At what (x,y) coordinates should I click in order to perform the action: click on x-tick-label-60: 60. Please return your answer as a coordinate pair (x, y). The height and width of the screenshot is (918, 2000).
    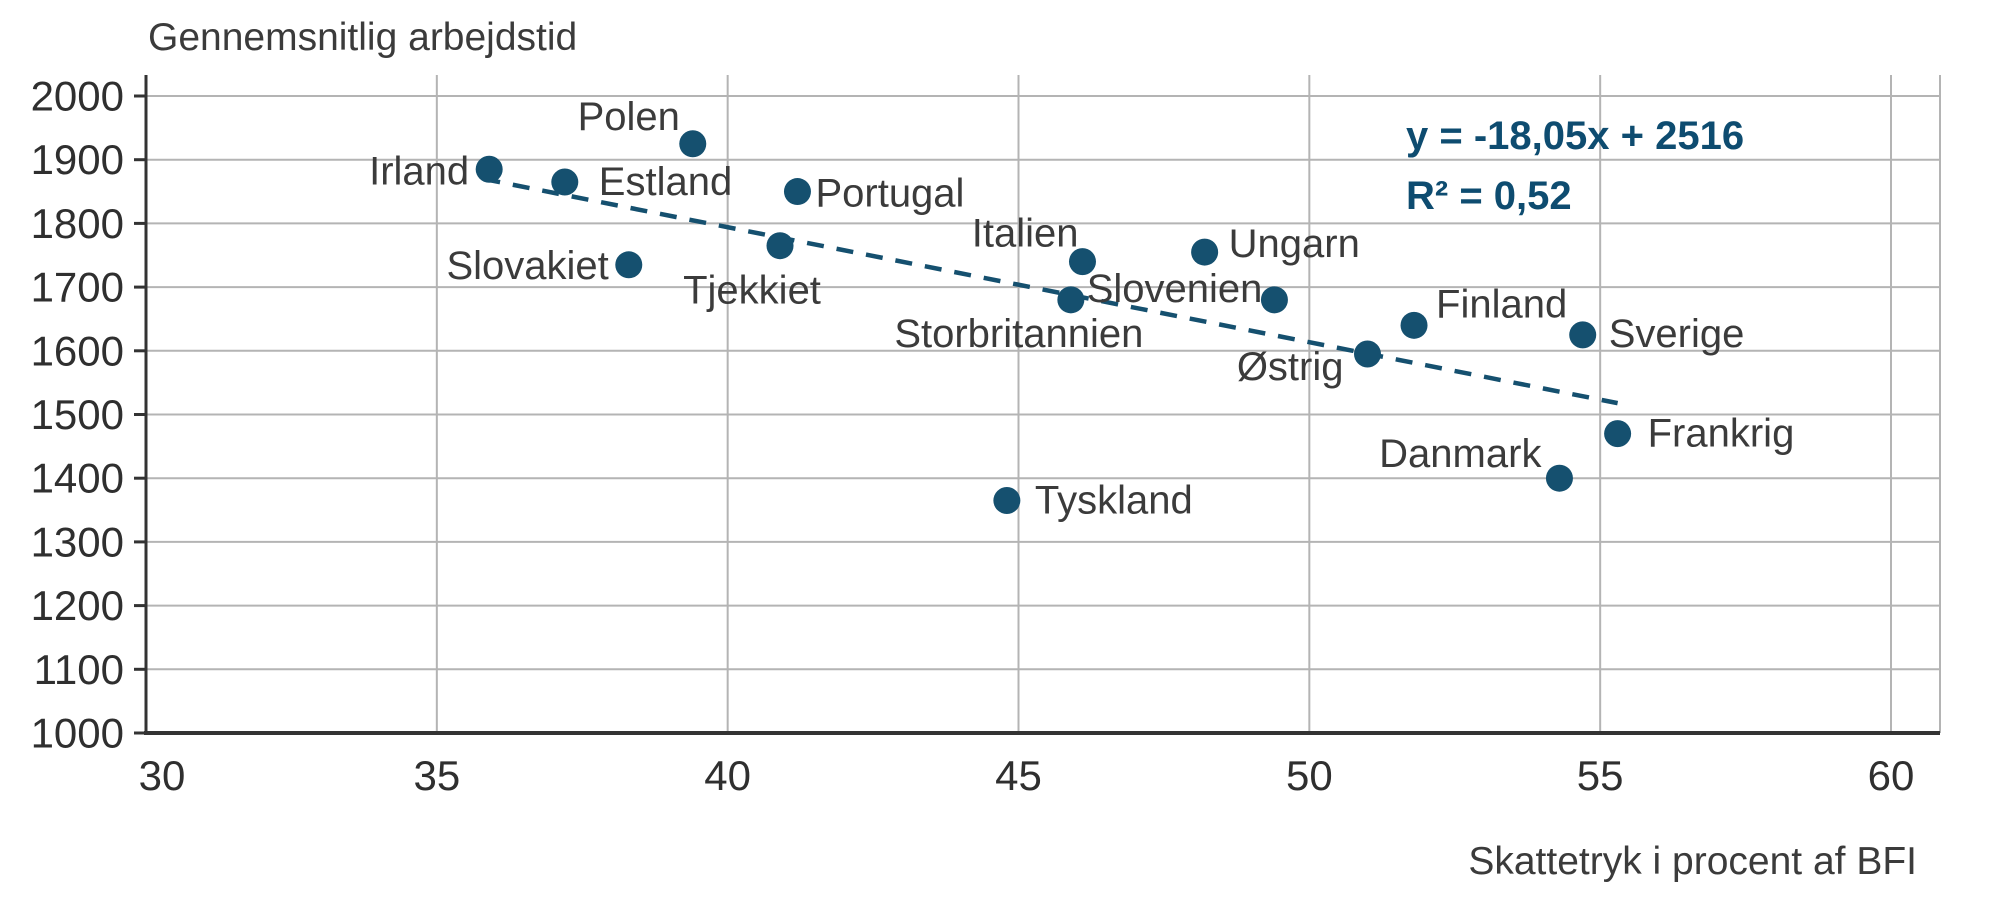
    Looking at the image, I should click on (1891, 775).